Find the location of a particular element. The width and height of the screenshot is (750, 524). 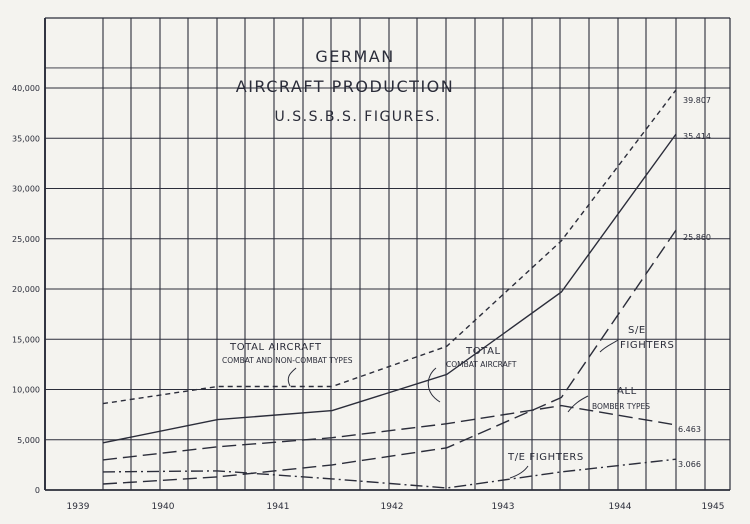

y-tick-label: 40,000 is located at coordinates (26, 88).